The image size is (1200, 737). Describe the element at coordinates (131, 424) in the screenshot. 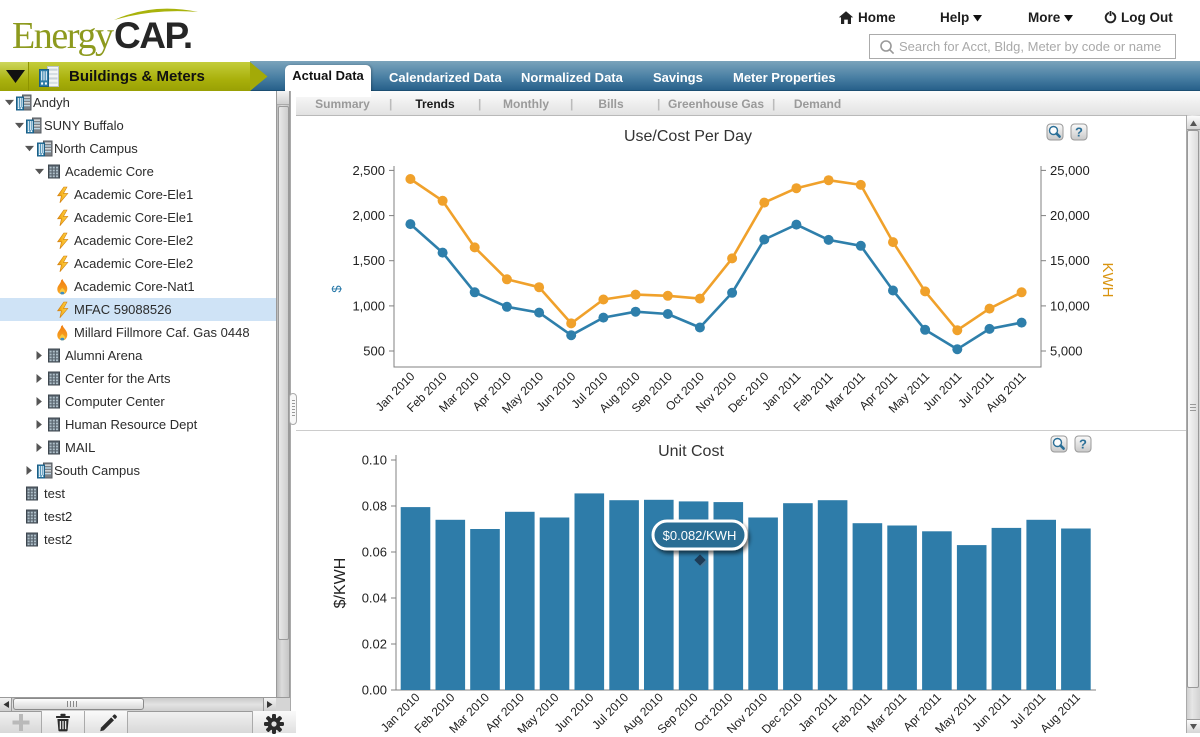

I see `svg-text: Human Resource Dept` at that location.